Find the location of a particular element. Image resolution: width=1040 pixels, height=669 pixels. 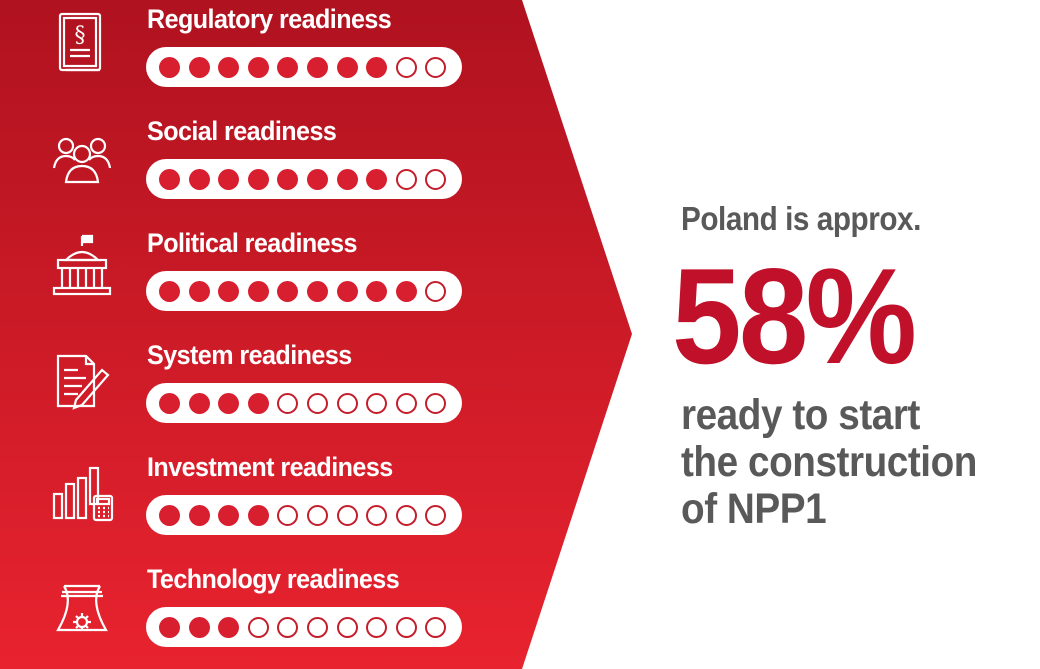

summary-percent: 58% is located at coordinates (794, 316).